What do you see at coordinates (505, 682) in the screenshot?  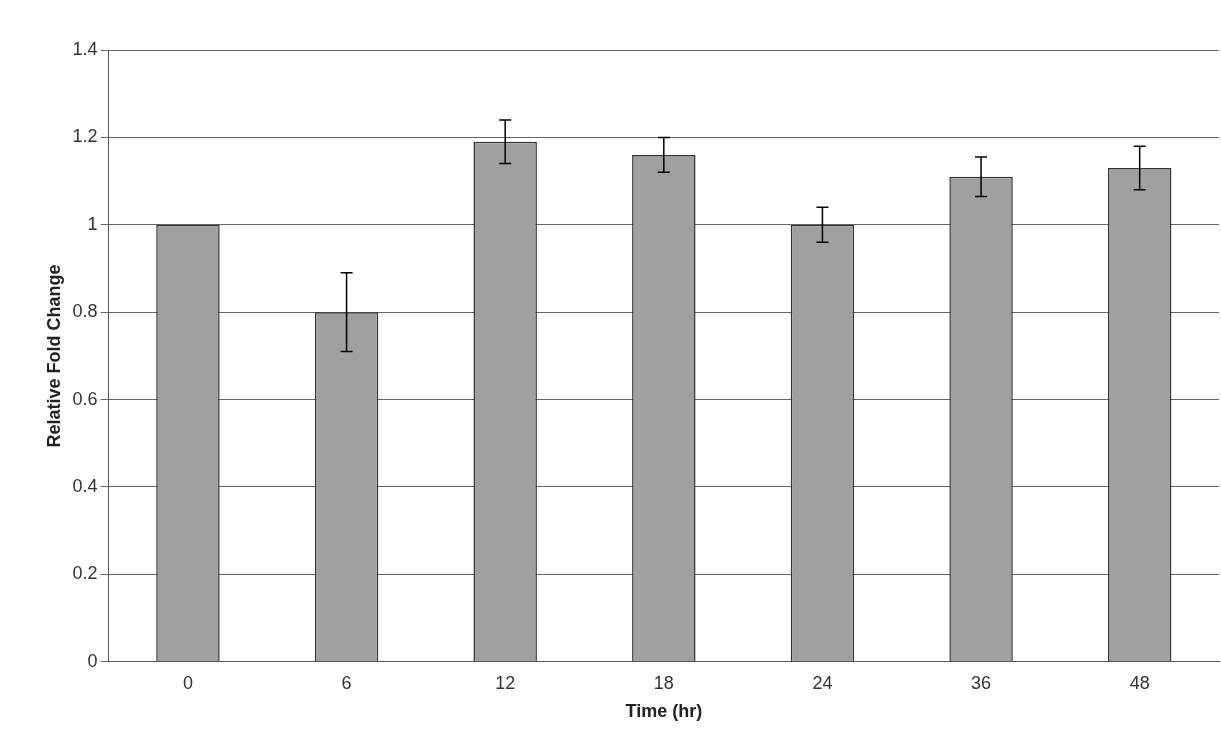 I see `x-tick-label: 12` at bounding box center [505, 682].